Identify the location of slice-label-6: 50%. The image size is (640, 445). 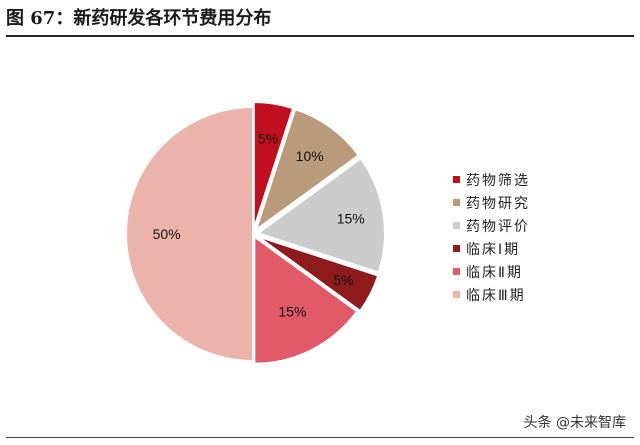
(167, 234).